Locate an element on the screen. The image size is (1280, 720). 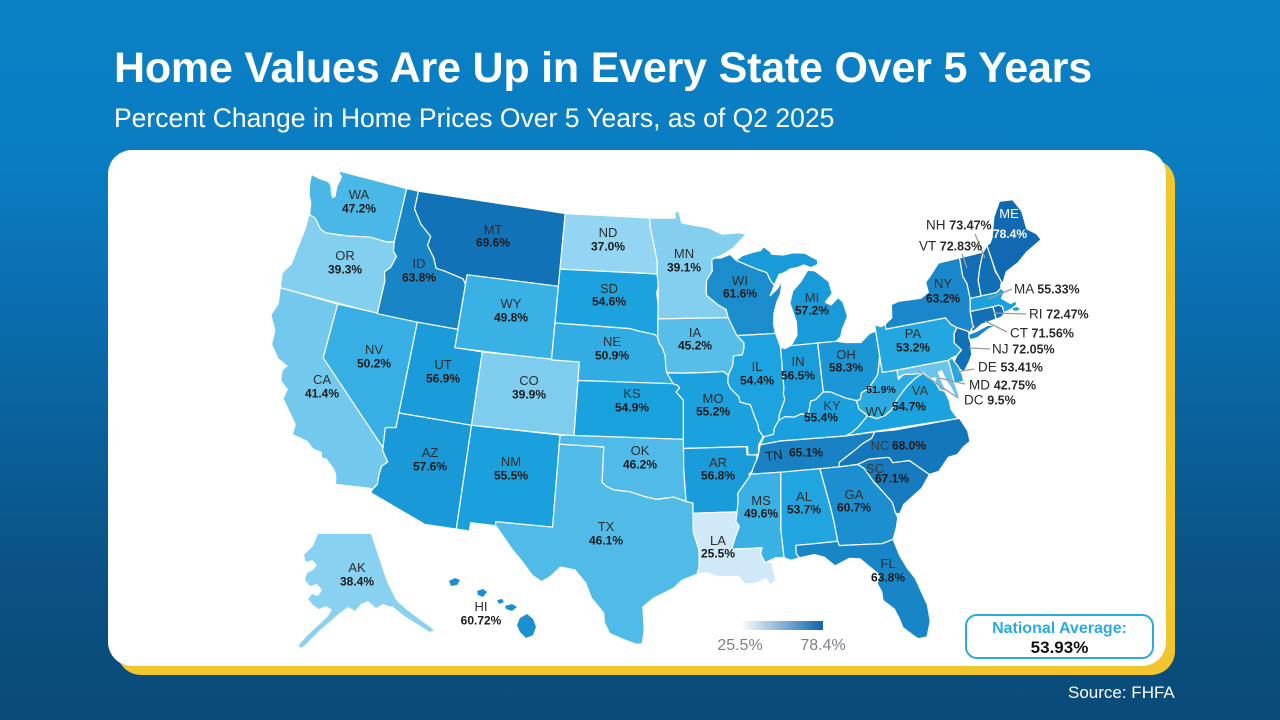
svg-text: 57.2% is located at coordinates (812, 311).